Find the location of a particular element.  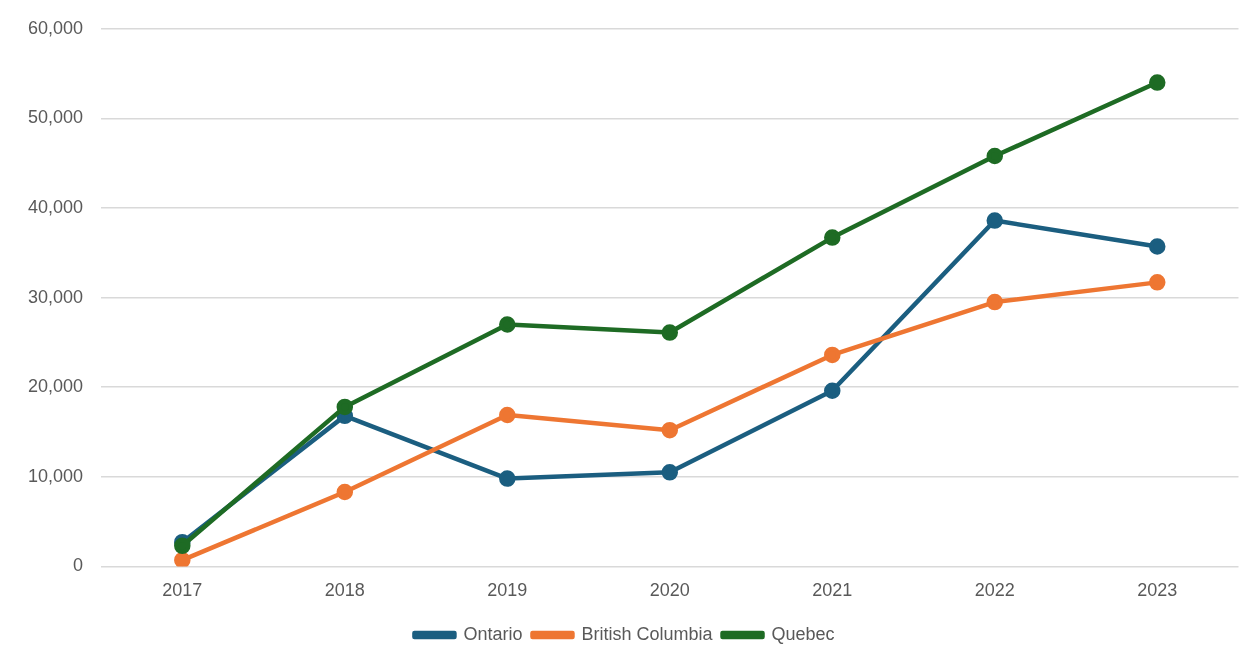

x-tick-label: 2022 is located at coordinates (994, 590).